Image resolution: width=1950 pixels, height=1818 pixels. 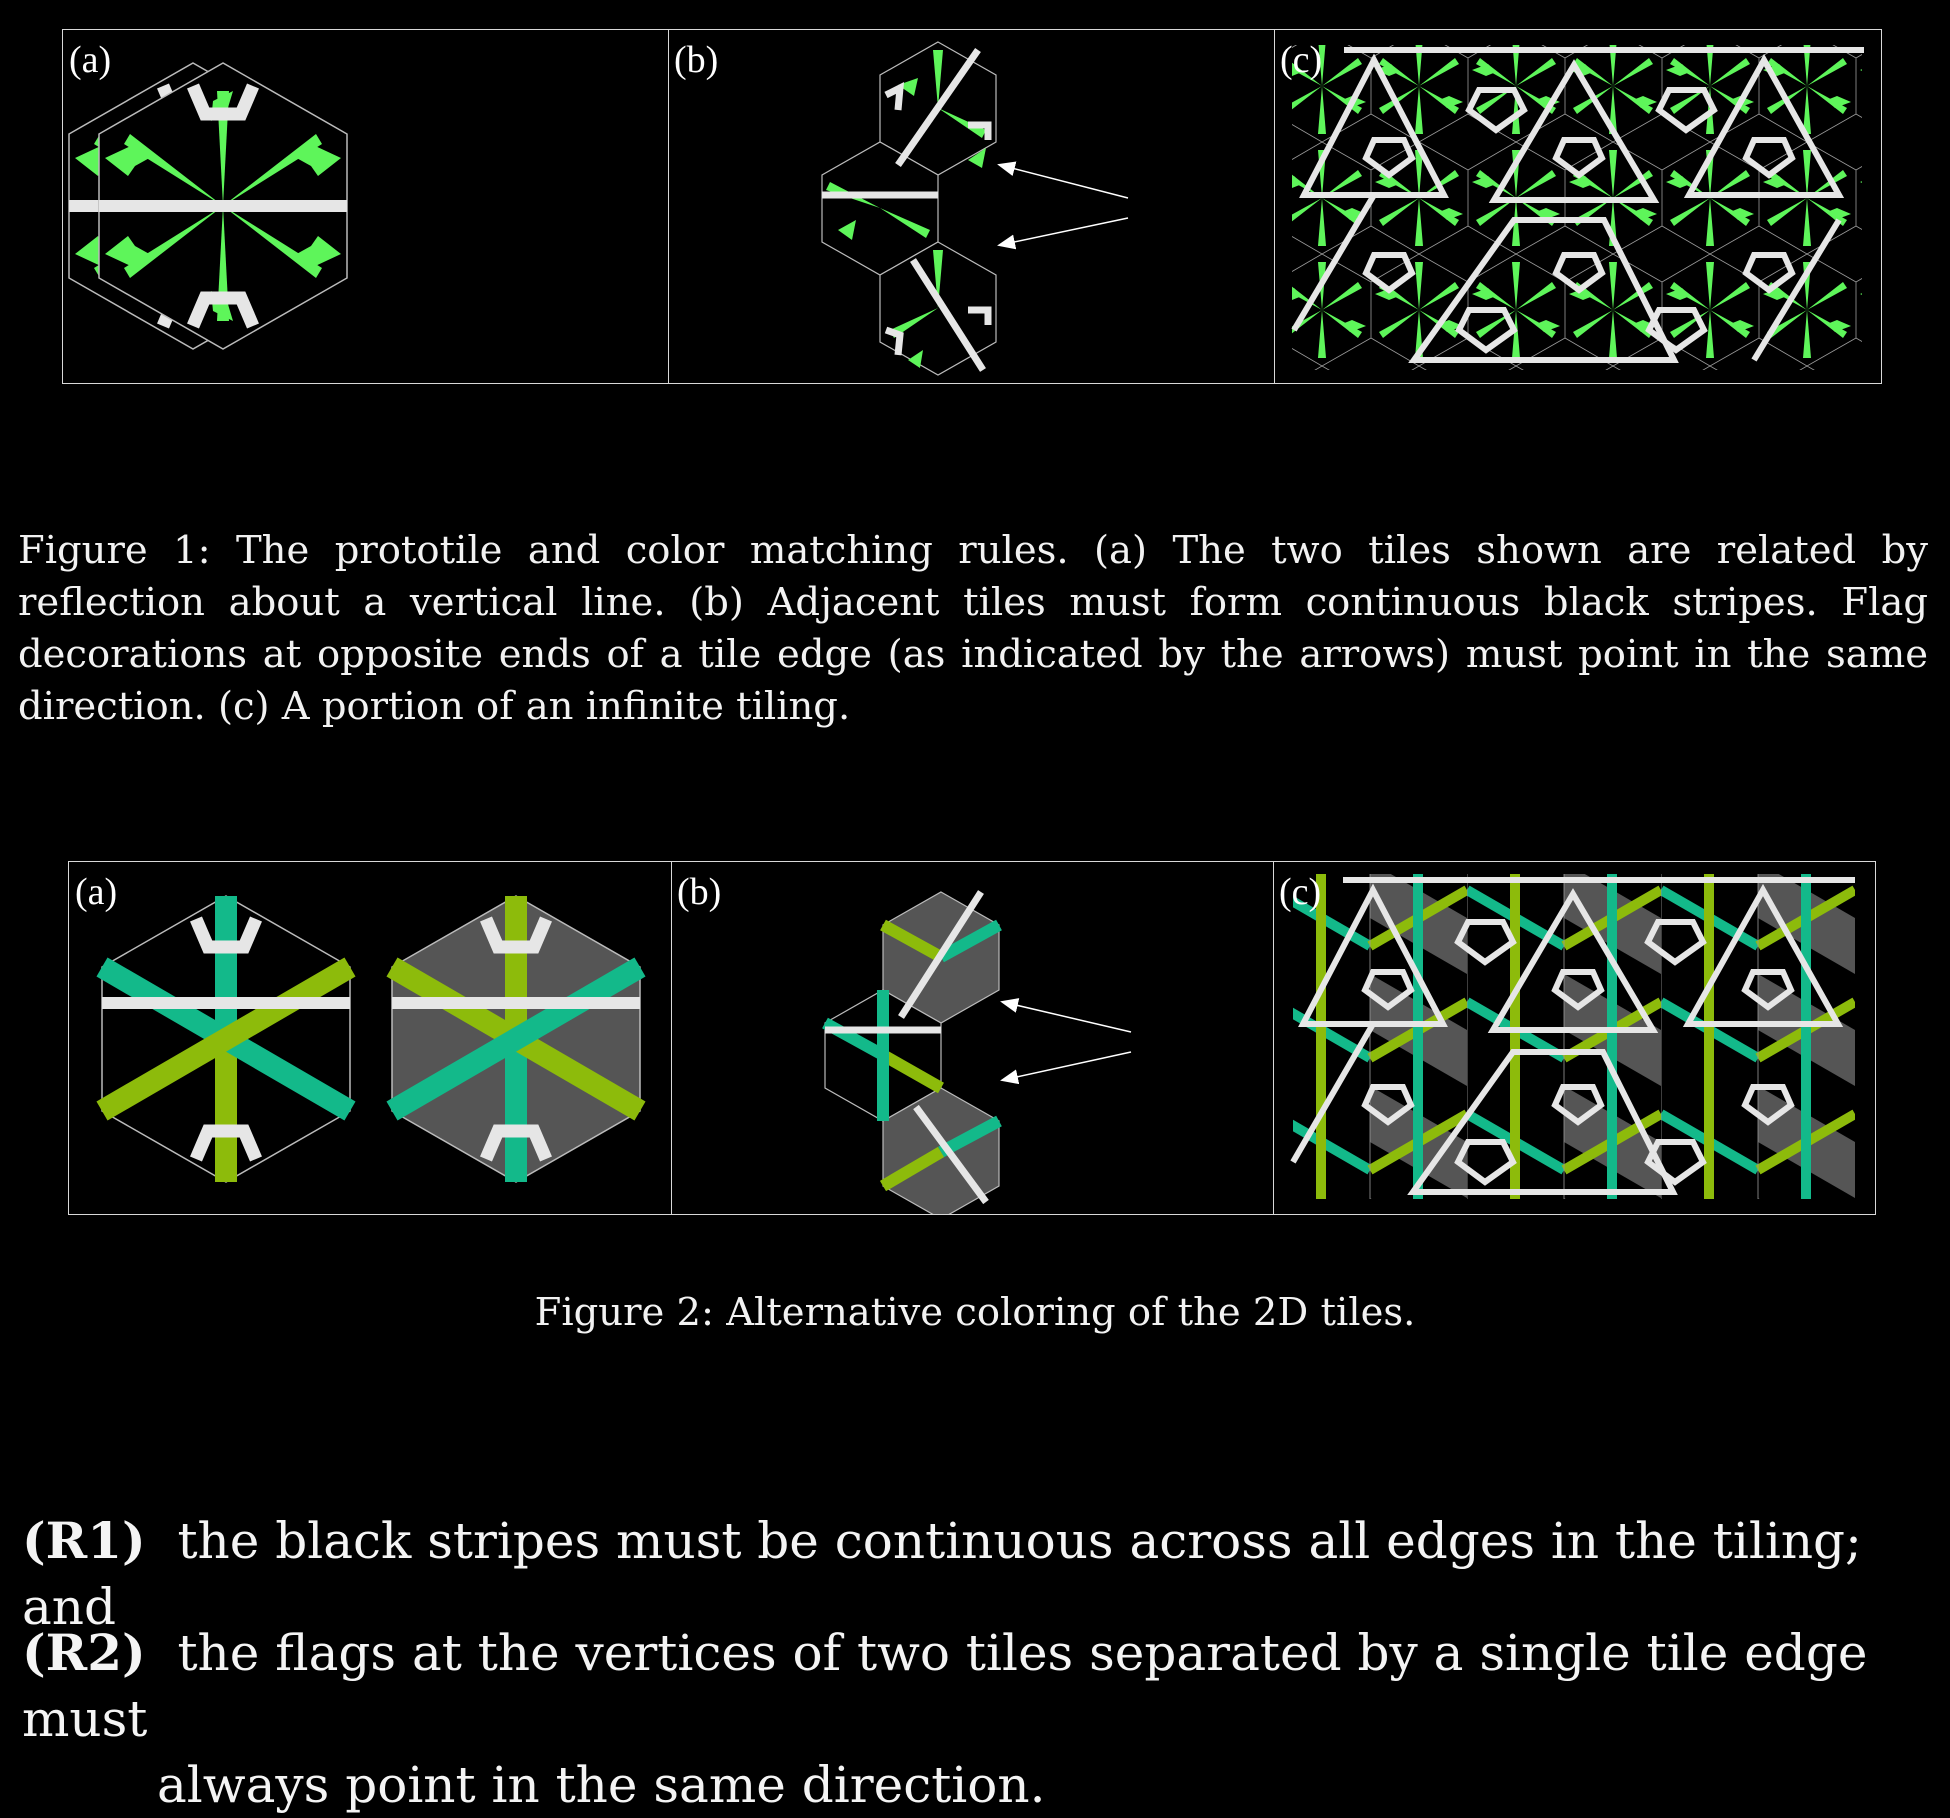 What do you see at coordinates (84, 1540) in the screenshot?
I see `rule-tag: (R1)` at bounding box center [84, 1540].